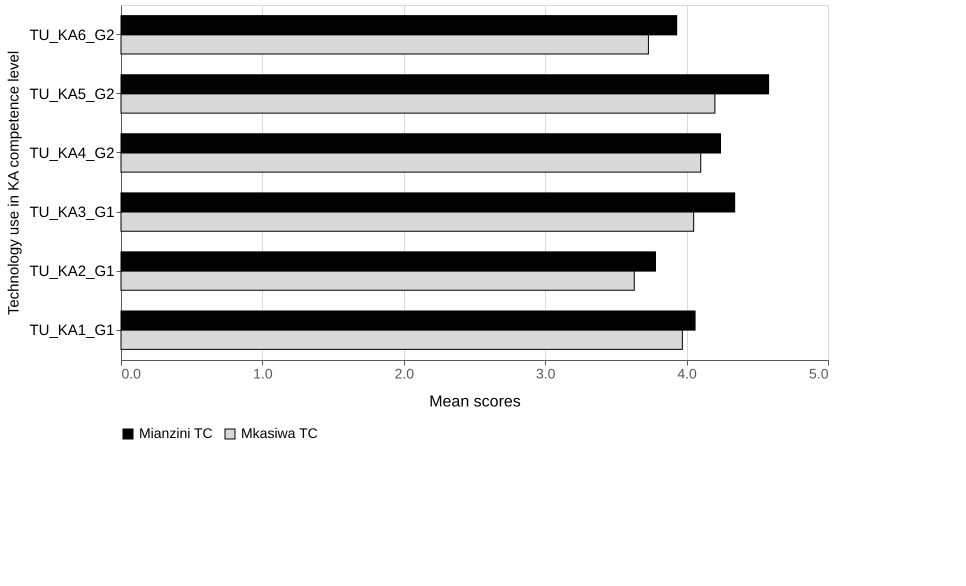  Describe the element at coordinates (71, 271) in the screenshot. I see `y-tick-label: TU_KA2_G1` at that location.